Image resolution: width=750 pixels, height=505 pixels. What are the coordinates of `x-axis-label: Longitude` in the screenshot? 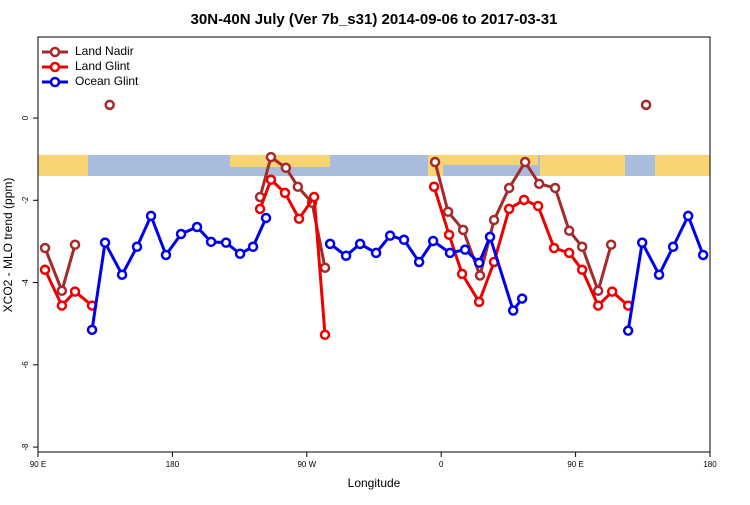 It's located at (374, 483).